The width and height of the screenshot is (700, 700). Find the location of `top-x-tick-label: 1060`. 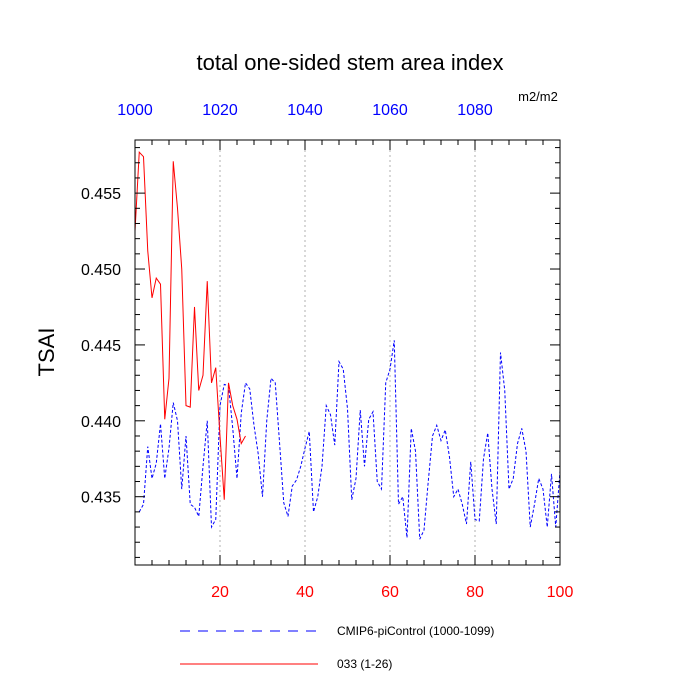

top-x-tick-label: 1060 is located at coordinates (390, 110).